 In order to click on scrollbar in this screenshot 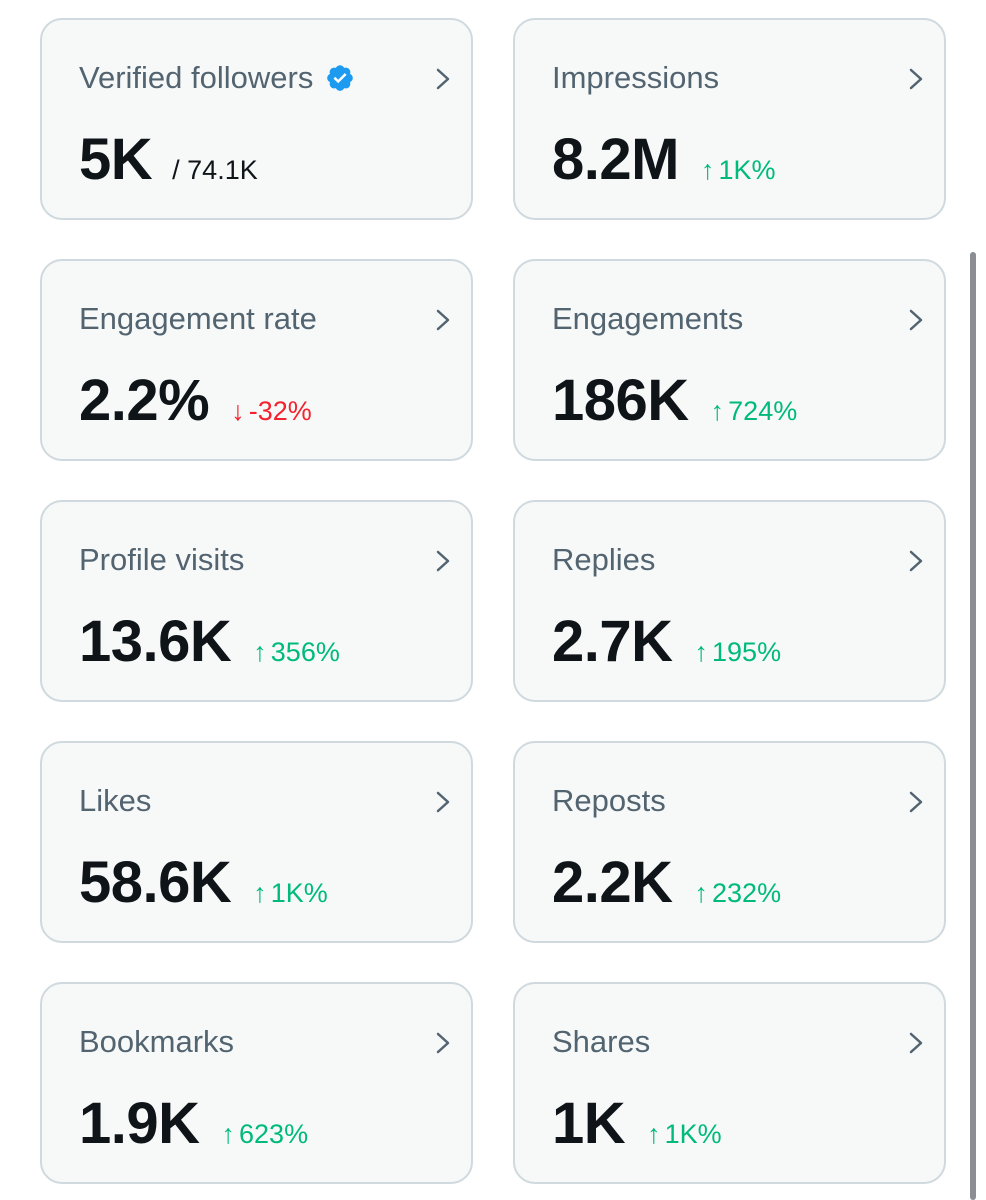, I will do `click(973, 726)`.